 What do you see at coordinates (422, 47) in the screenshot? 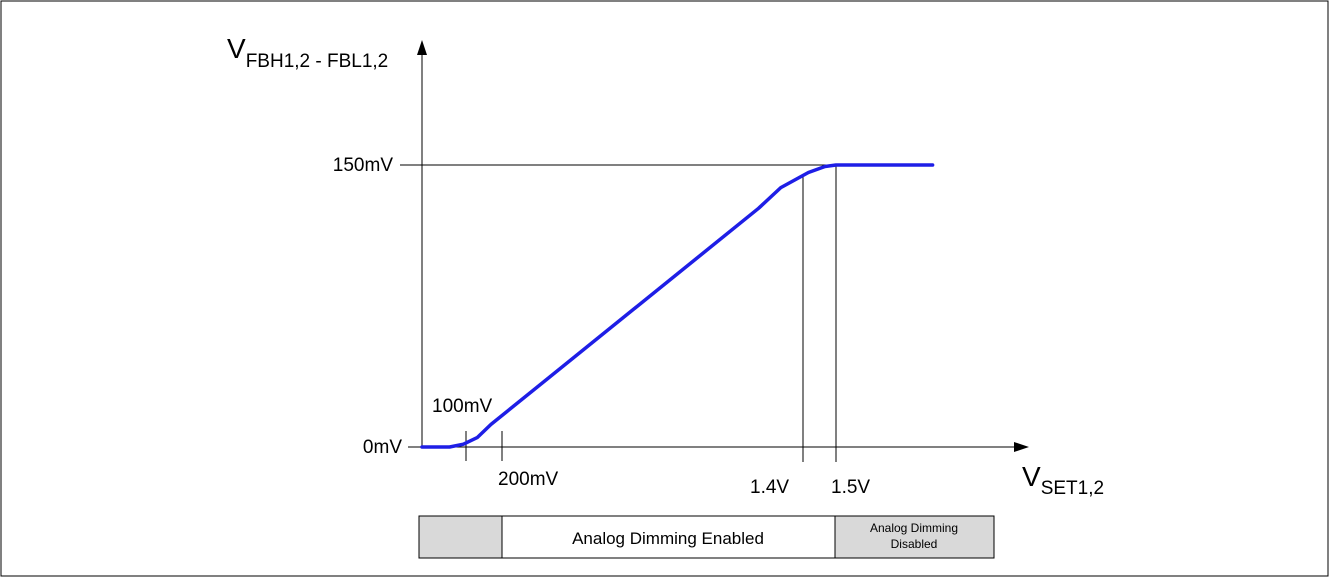
I see `y-axis-arrowhead` at bounding box center [422, 47].